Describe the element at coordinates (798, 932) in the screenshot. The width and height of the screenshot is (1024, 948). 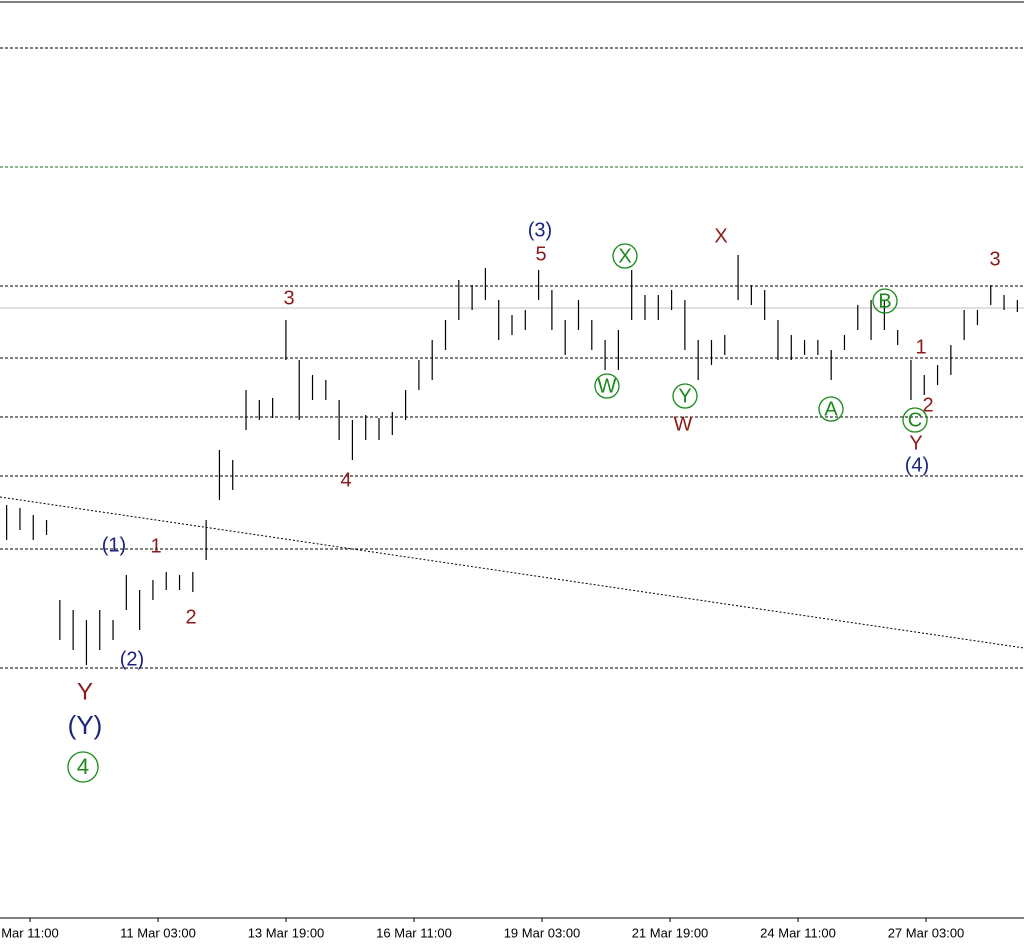
I see `x-tick-label: 24 Mar 11:00` at that location.